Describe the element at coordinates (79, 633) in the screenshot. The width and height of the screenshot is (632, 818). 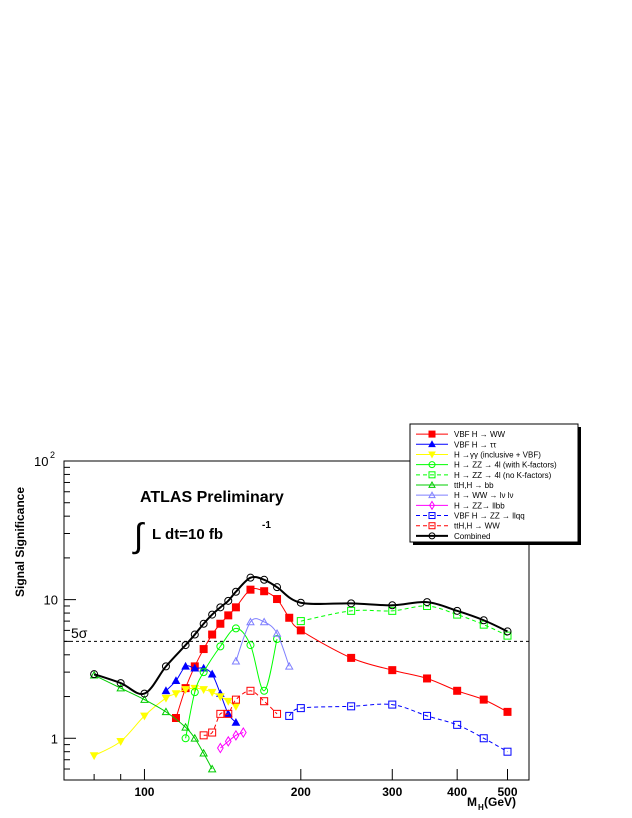
I see `threshold-label: 5σ` at that location.